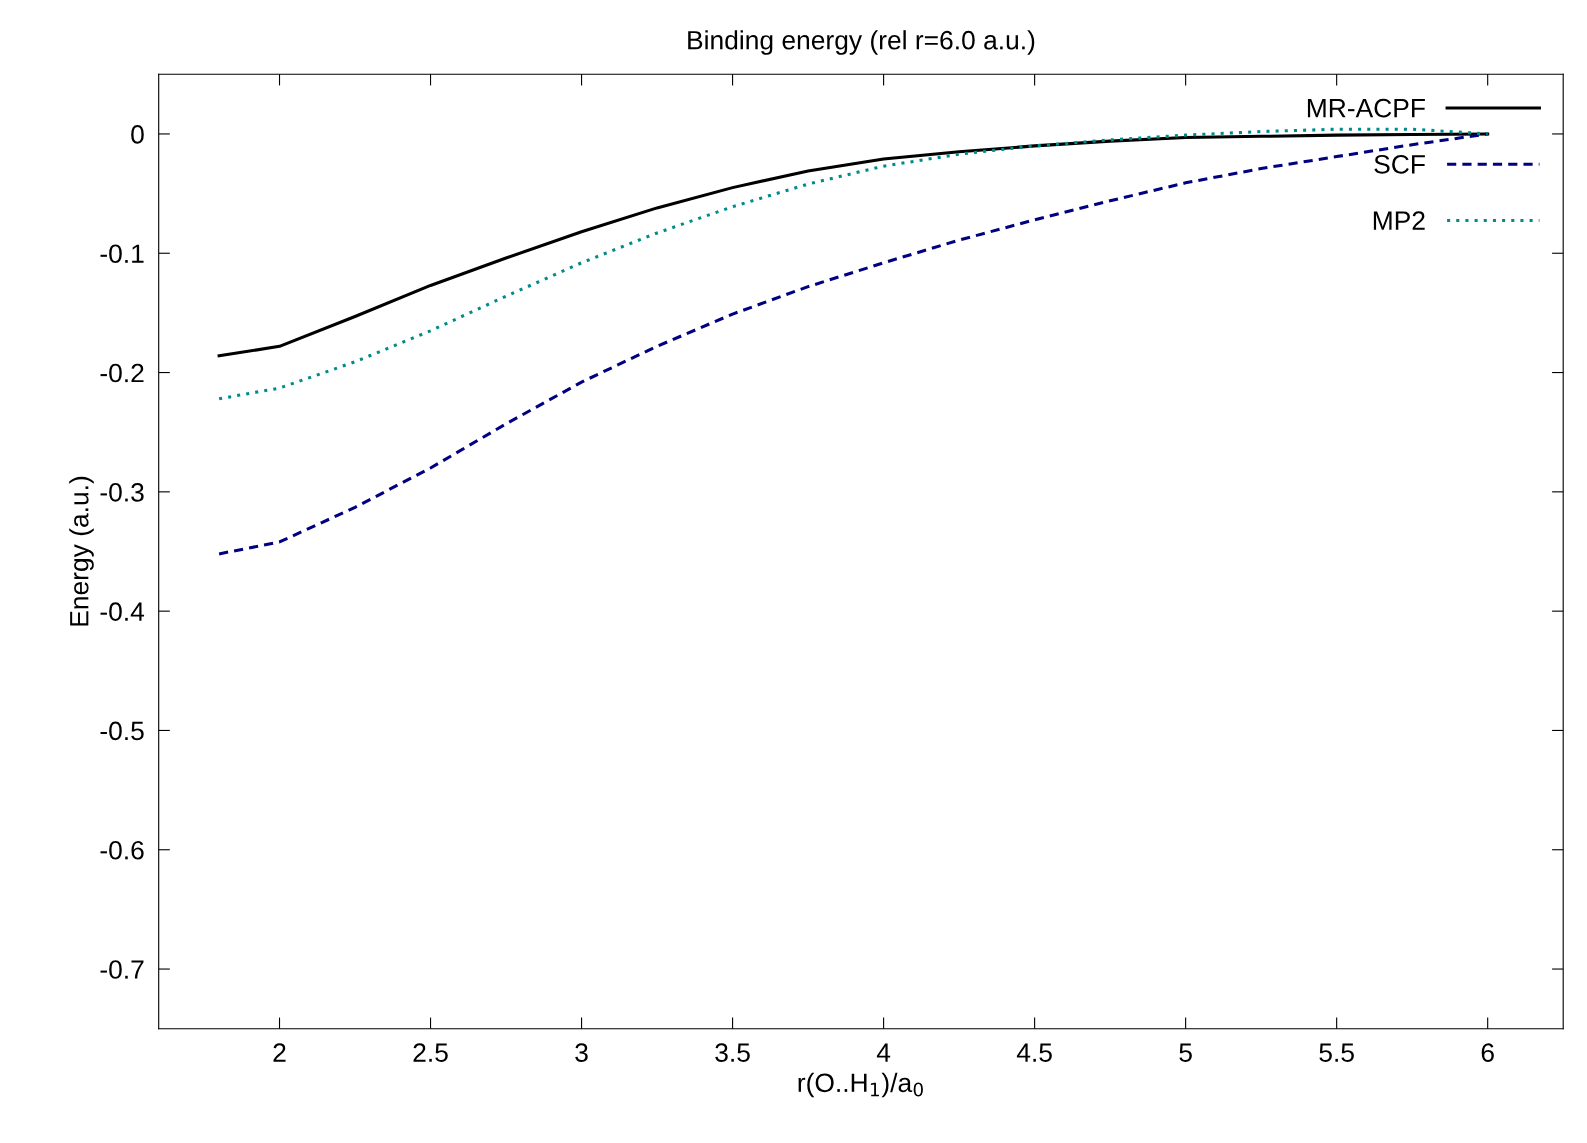  I want to click on x-axis-title: r(O..H$_{1}$)/a$_{0}$, so click(860, 1085).